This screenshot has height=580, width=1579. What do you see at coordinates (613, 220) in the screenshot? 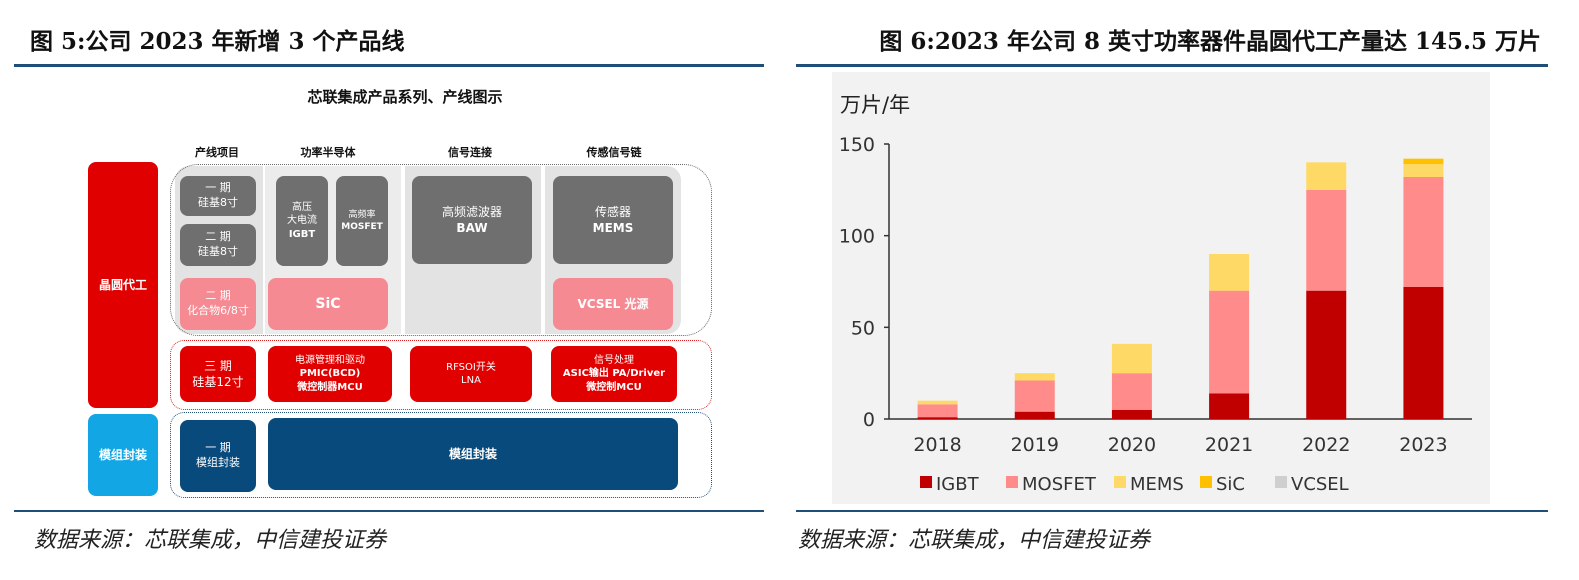
I see `cell-mems: 传感器 MEMS` at bounding box center [613, 220].